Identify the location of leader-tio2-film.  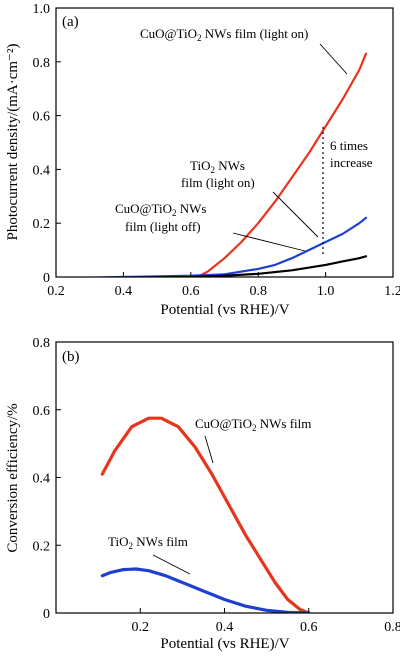
(171, 564).